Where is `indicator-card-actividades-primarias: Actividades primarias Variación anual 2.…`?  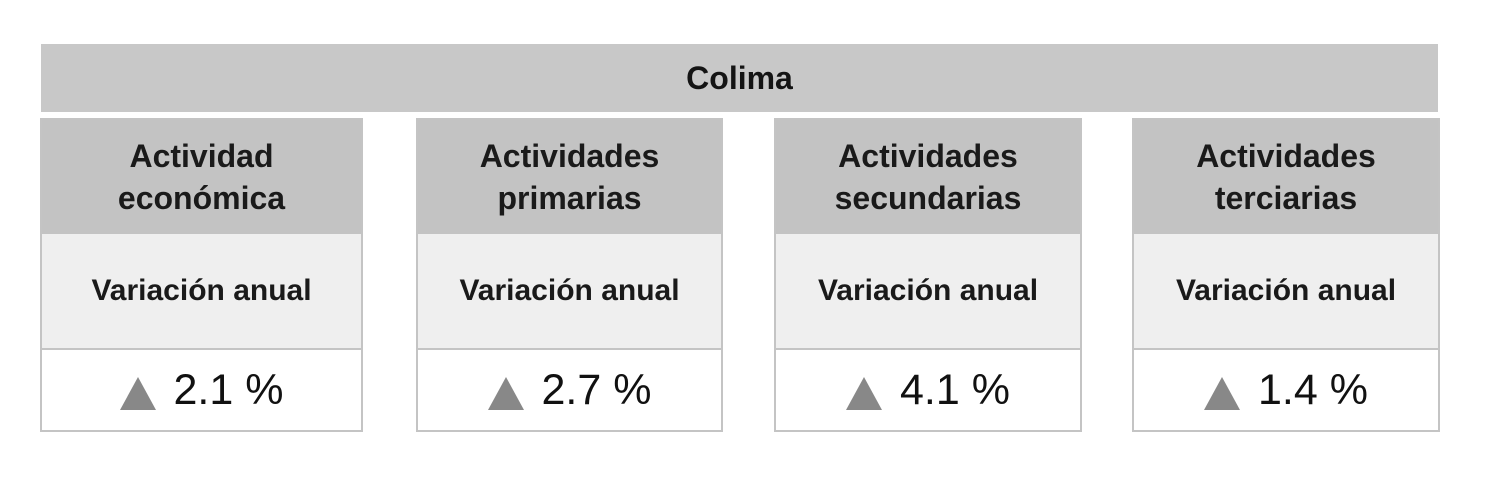 indicator-card-actividades-primarias: Actividades primarias Variación anual 2.… is located at coordinates (569, 275).